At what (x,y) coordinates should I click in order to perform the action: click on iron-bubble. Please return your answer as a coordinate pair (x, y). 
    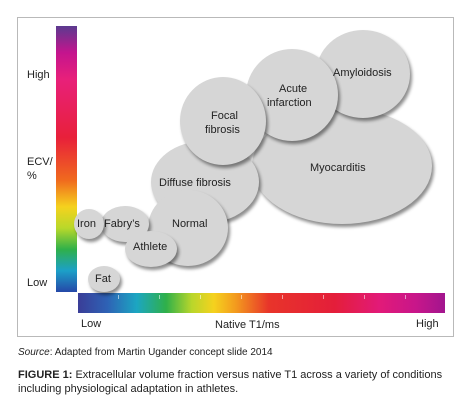
    Looking at the image, I should click on (89, 224).